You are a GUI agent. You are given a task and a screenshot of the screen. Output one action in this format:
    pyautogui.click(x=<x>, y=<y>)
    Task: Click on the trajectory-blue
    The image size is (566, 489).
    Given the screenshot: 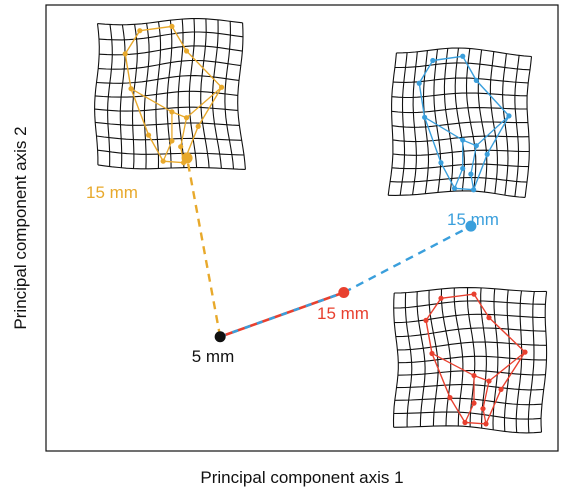 What is the action you would take?
    pyautogui.click(x=407, y=259)
    